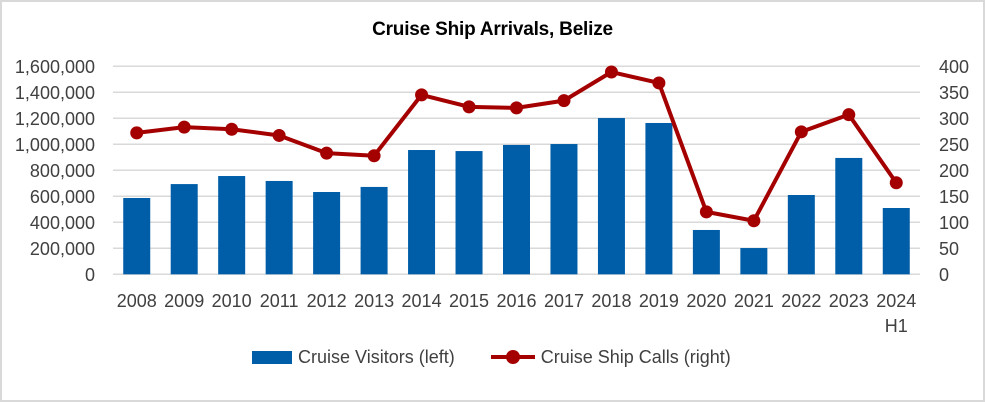  What do you see at coordinates (801, 301) in the screenshot?
I see `x-tick-label: 2022` at bounding box center [801, 301].